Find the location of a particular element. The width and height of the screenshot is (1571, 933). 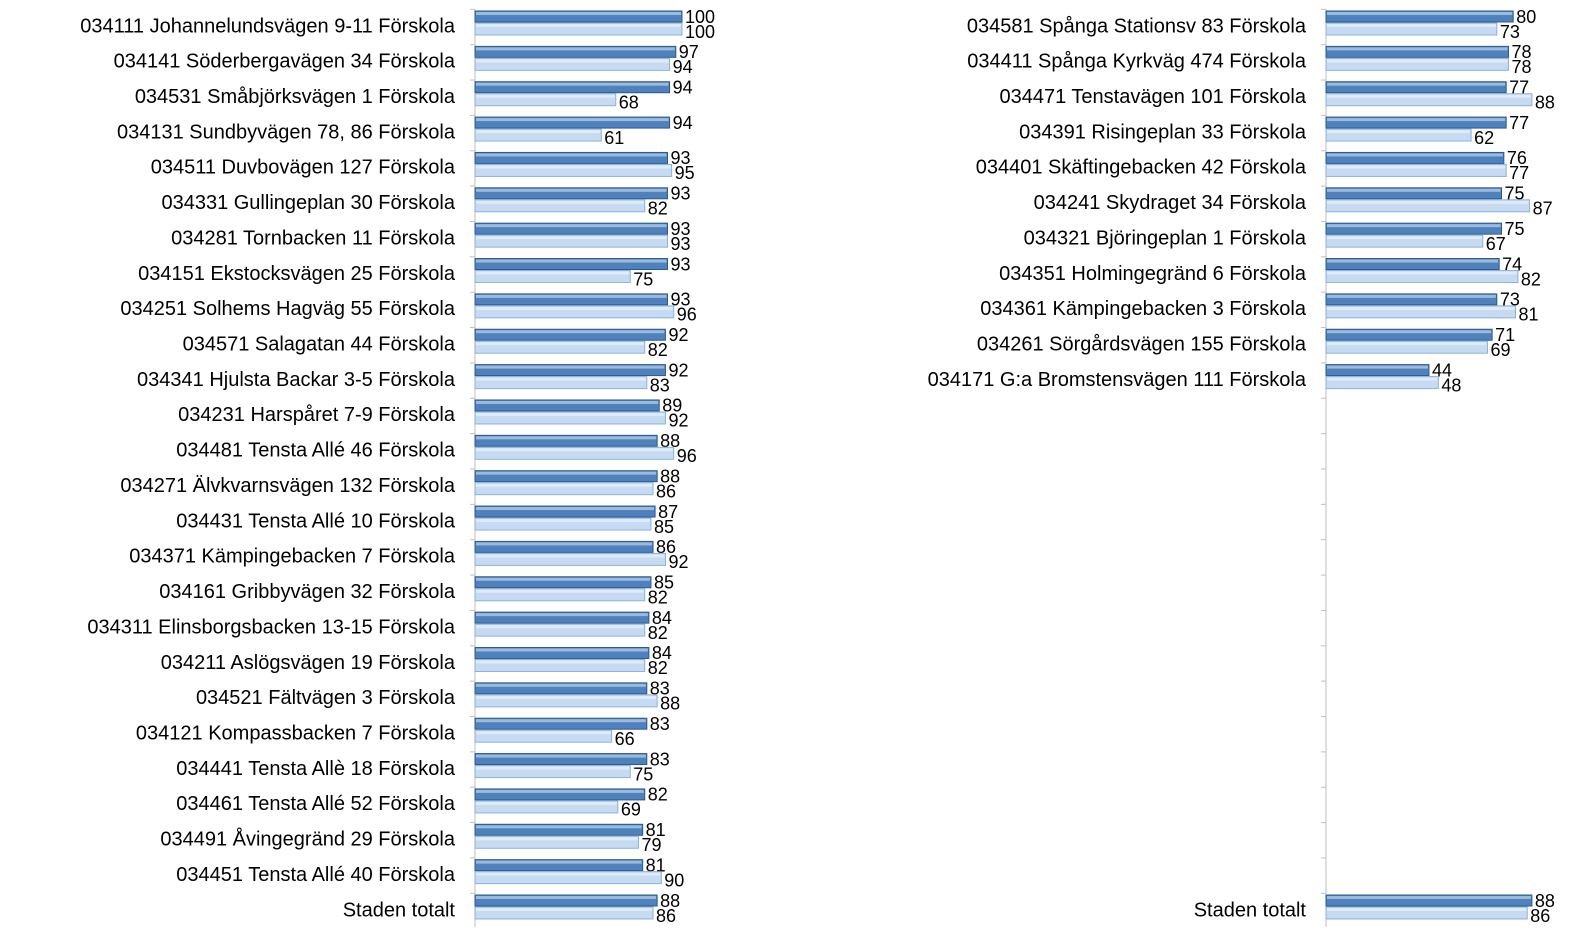

category-label: 034441 Tensta Allè 18 Förskola is located at coordinates (316, 769).